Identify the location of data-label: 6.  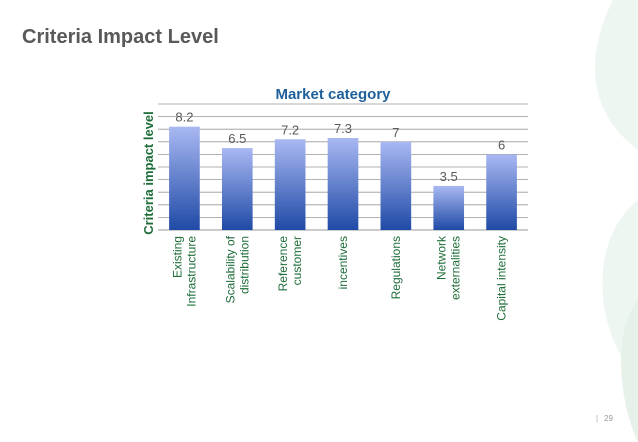
(501, 144).